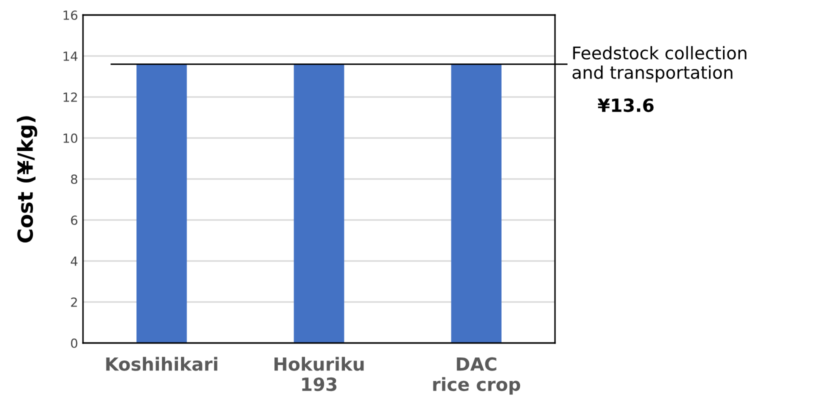 The height and width of the screenshot is (411, 836). Describe the element at coordinates (74, 261) in the screenshot. I see `y-tick-label: 4` at that location.